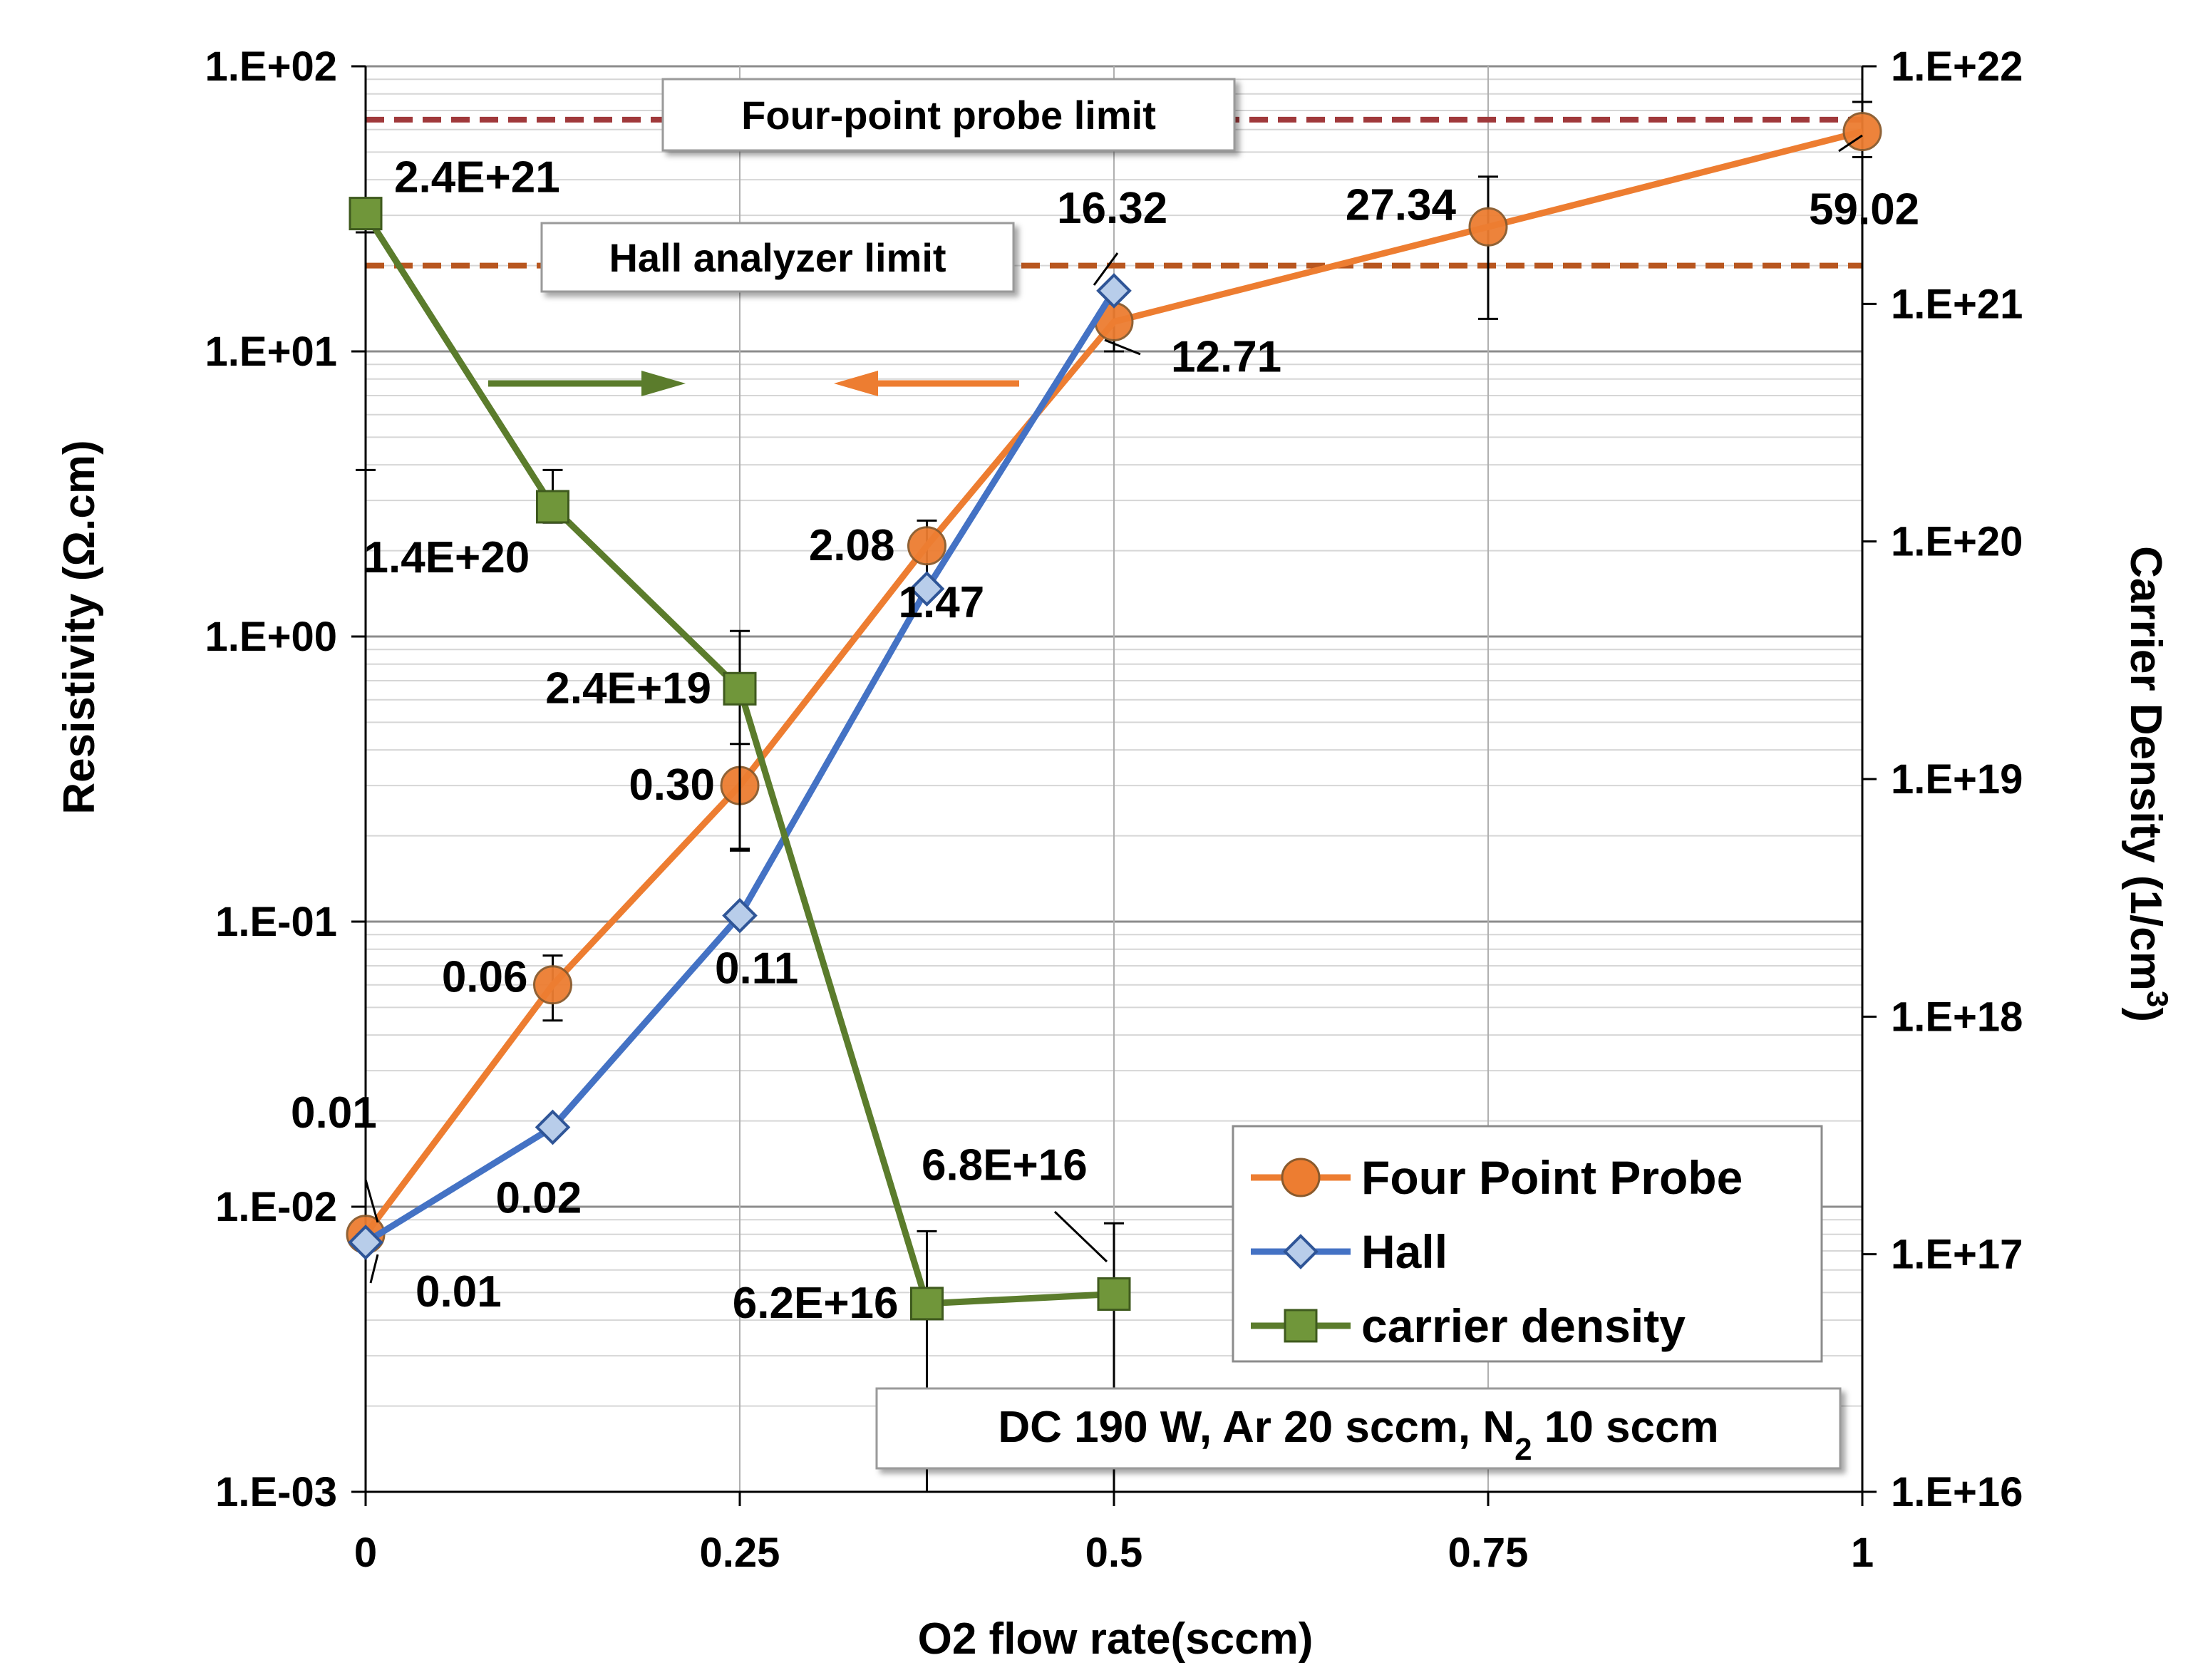 Image resolution: width=2193 pixels, height=1680 pixels. What do you see at coordinates (271, 352) in the screenshot?
I see `left-tick-label: 1.E+01` at bounding box center [271, 352].